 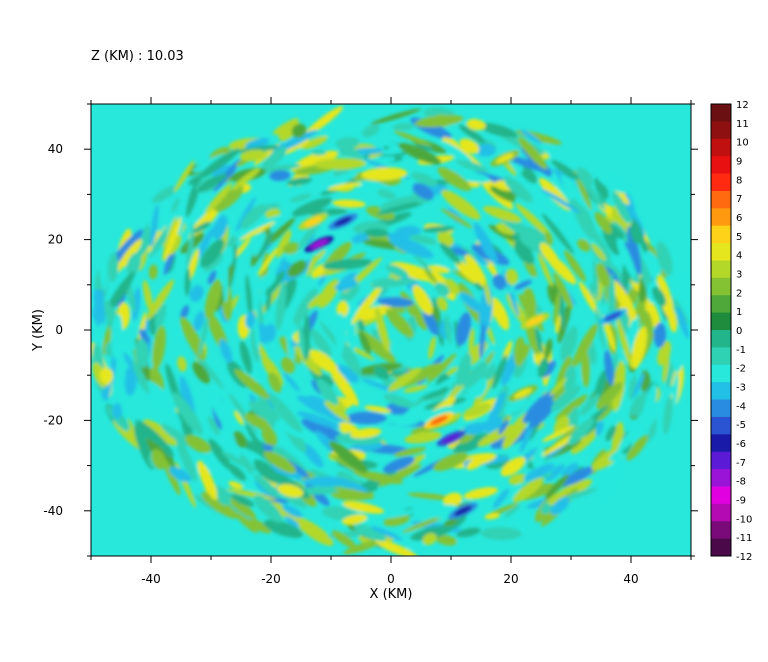 What do you see at coordinates (391, 579) in the screenshot?
I see `x-tick-label: 0` at bounding box center [391, 579].